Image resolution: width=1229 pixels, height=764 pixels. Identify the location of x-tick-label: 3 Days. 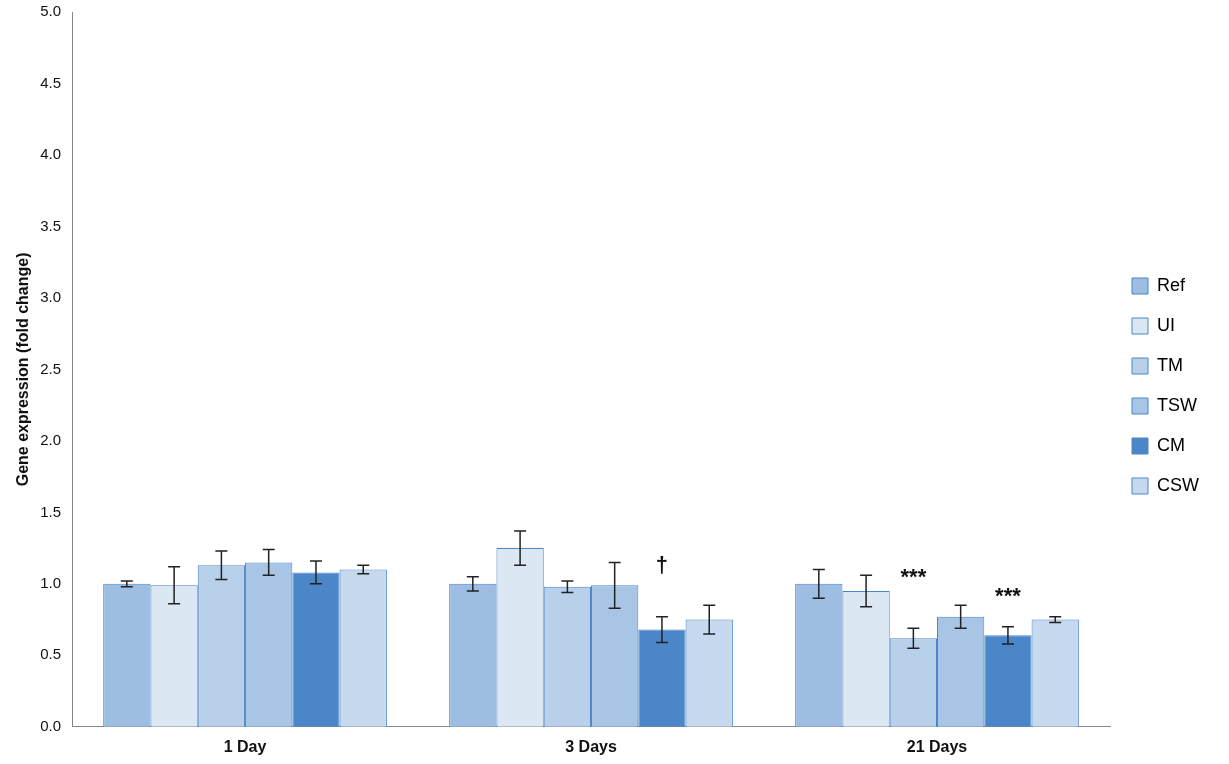
(591, 746).